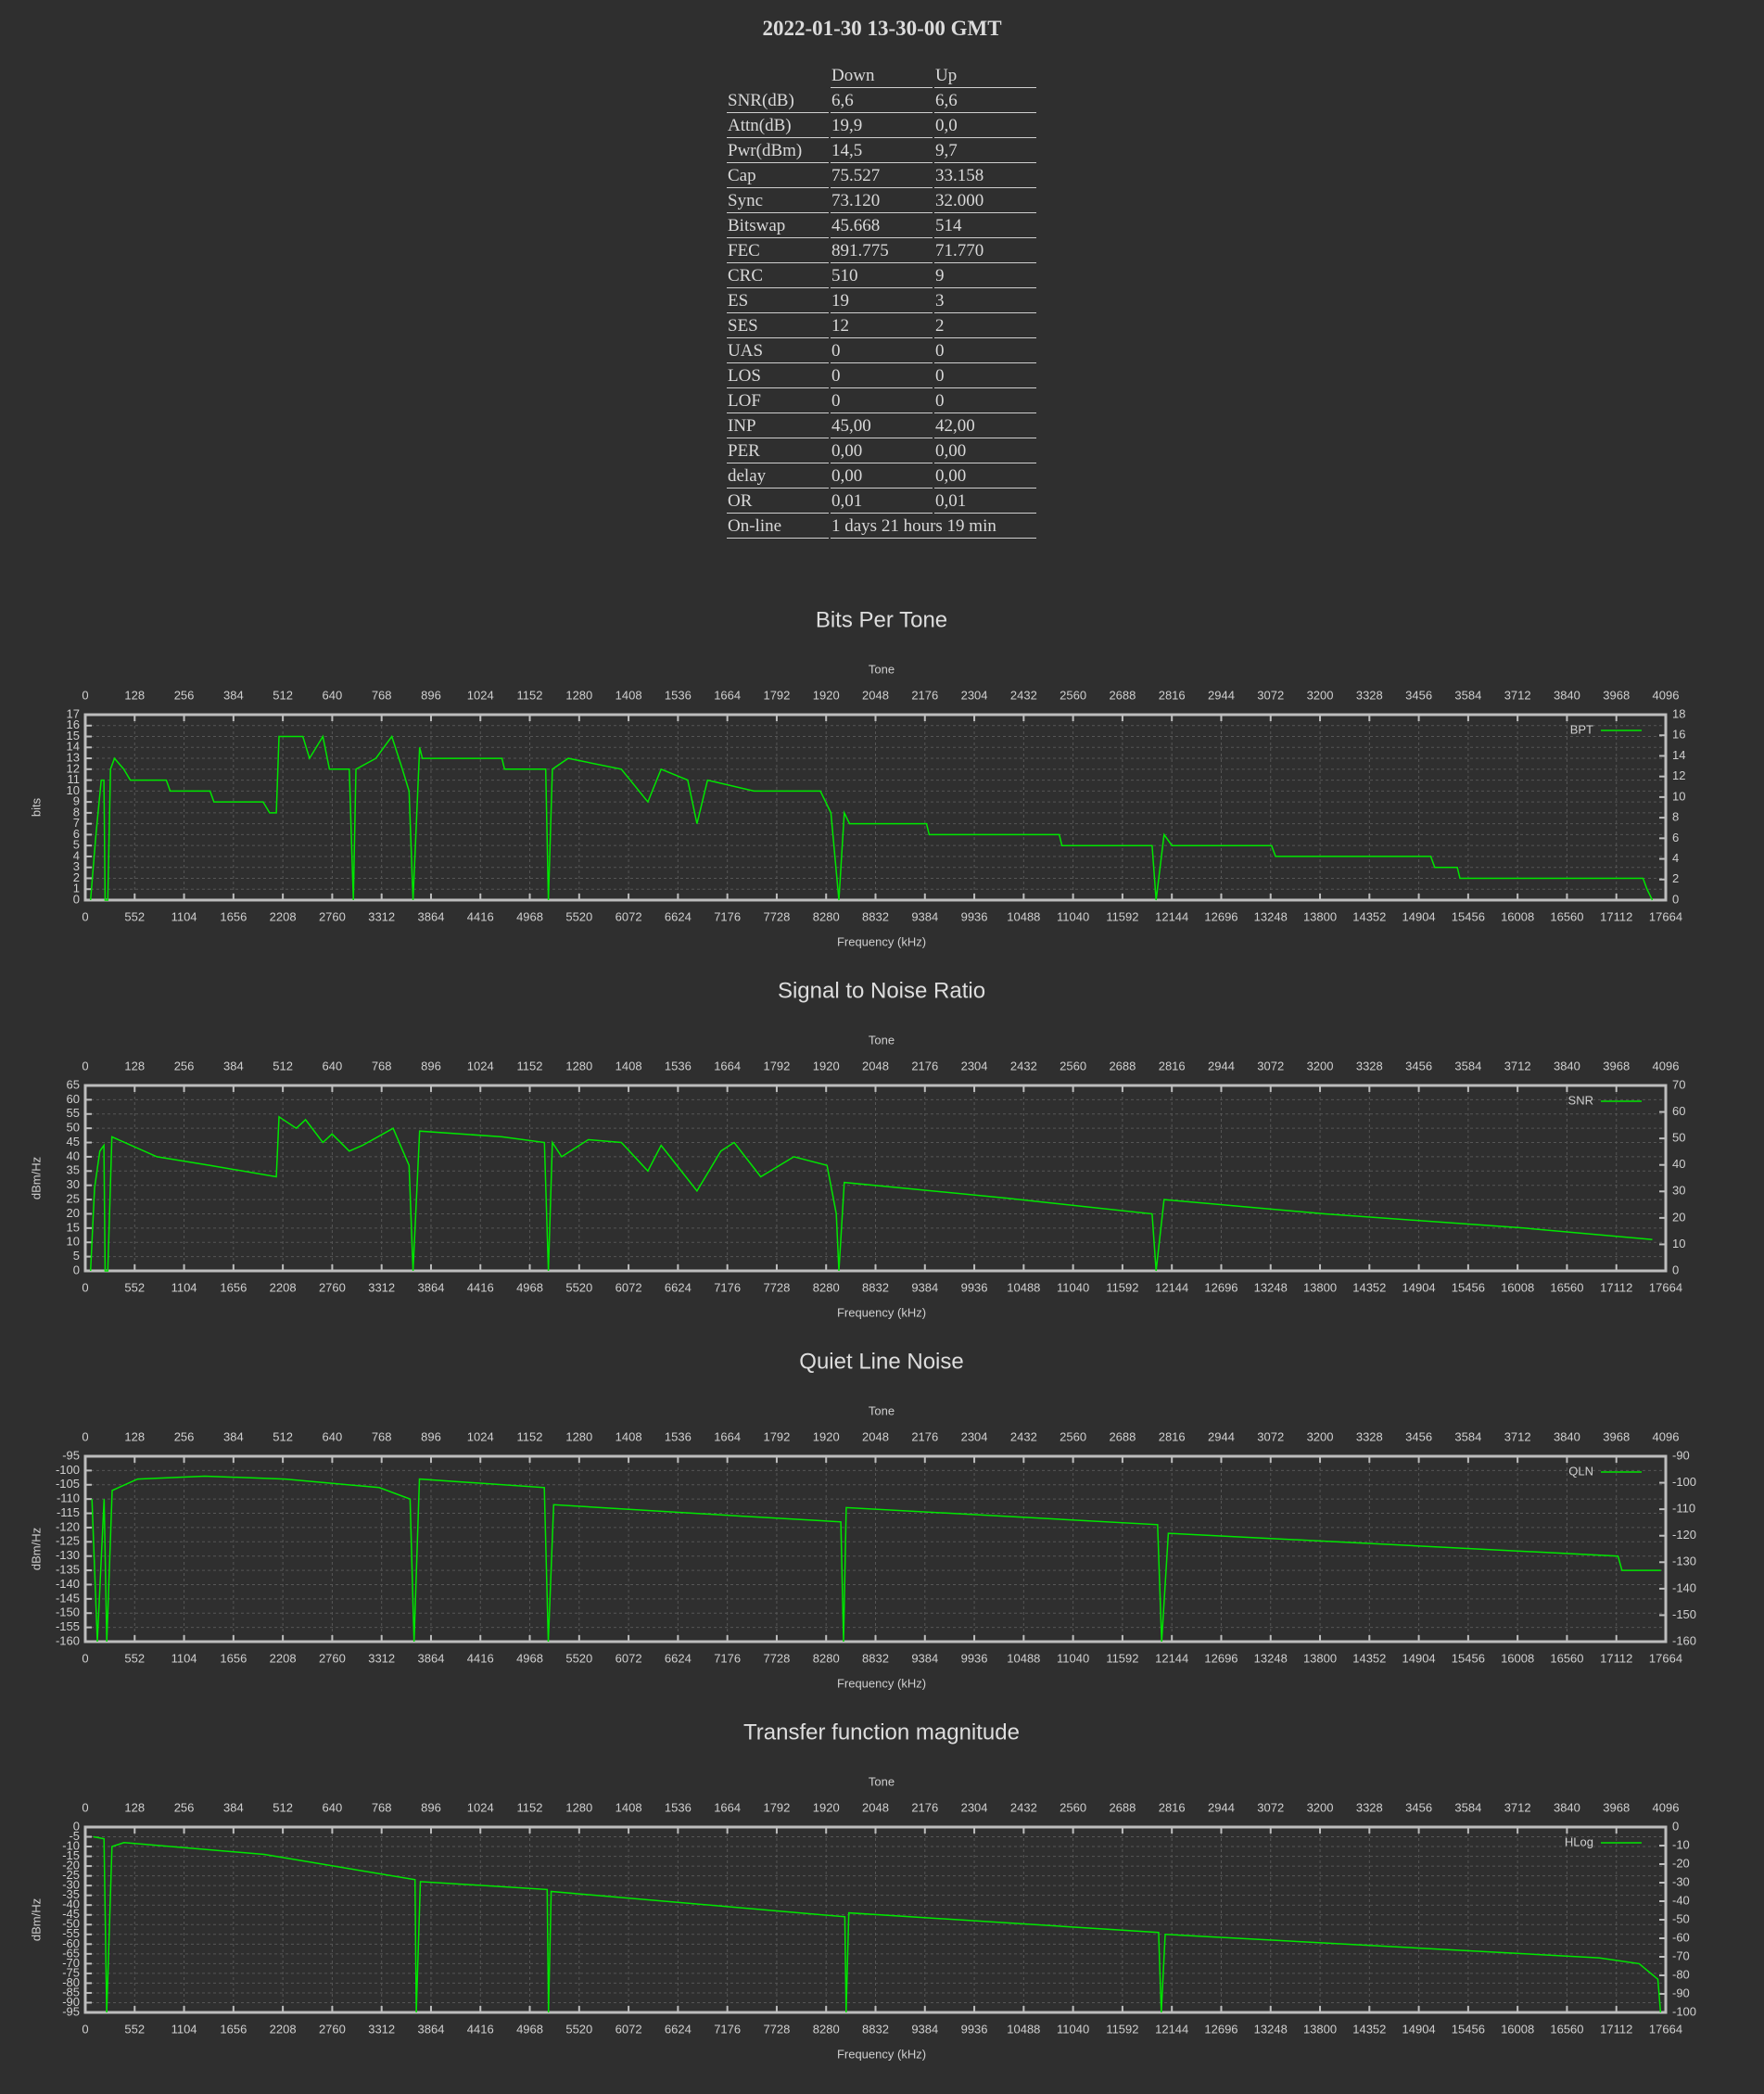  I want to click on y-tick-label: 15, so click(73, 1227).